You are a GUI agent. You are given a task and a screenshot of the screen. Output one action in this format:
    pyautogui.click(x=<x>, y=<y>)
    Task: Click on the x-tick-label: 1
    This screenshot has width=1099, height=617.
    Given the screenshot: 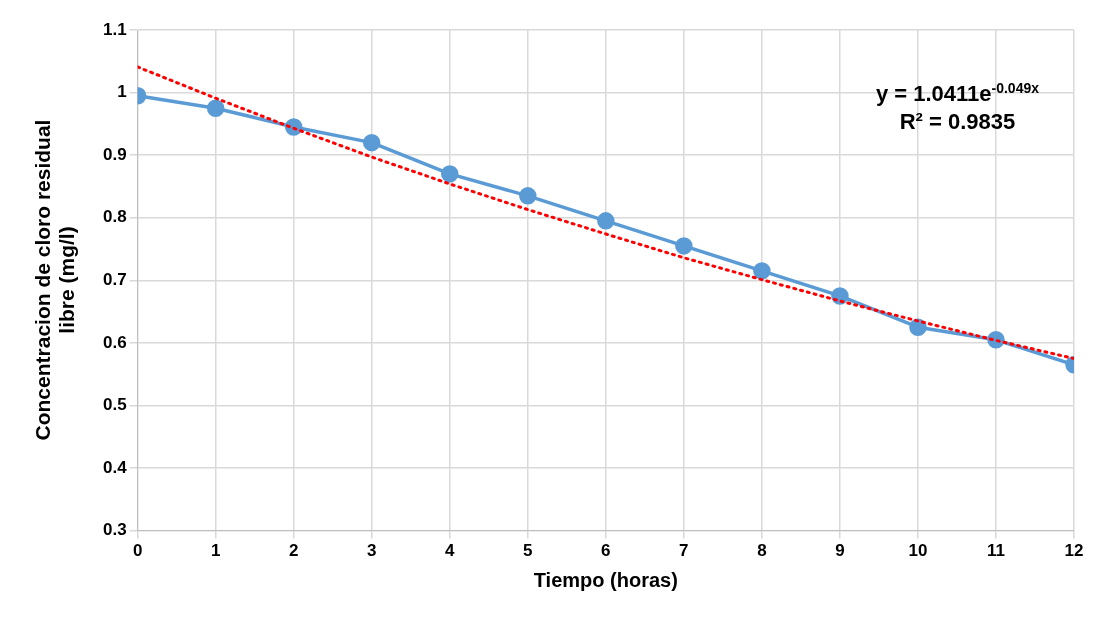 What is the action you would take?
    pyautogui.click(x=215, y=551)
    